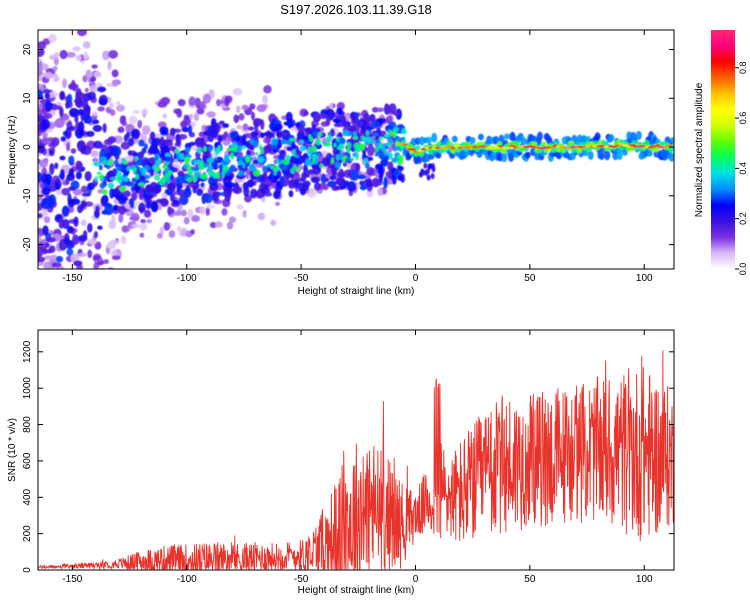 This screenshot has height=600, width=750. I want to click on y-tick-label: 200, so click(27, 533).